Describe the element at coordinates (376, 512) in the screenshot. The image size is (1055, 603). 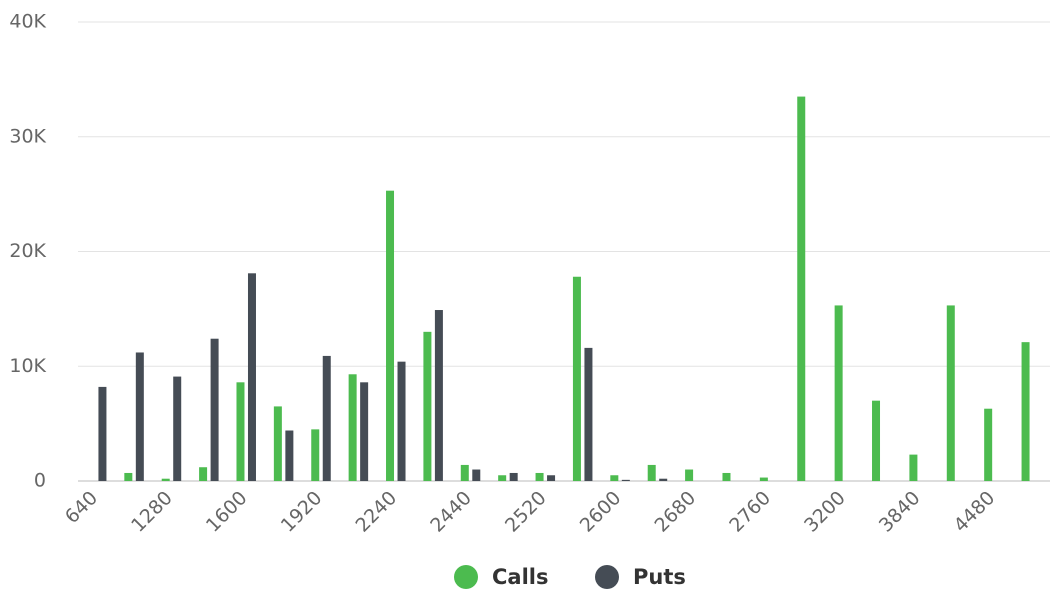
I see `x-tick-label: 2240` at that location.